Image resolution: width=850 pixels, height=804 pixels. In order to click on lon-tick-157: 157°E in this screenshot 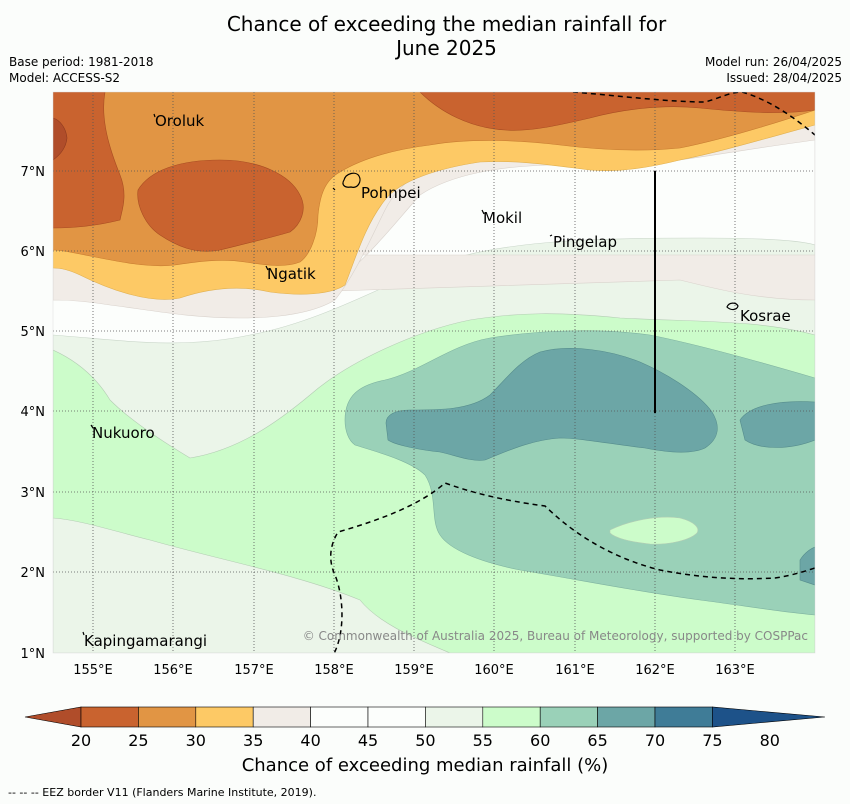, I will do `click(254, 670)`.